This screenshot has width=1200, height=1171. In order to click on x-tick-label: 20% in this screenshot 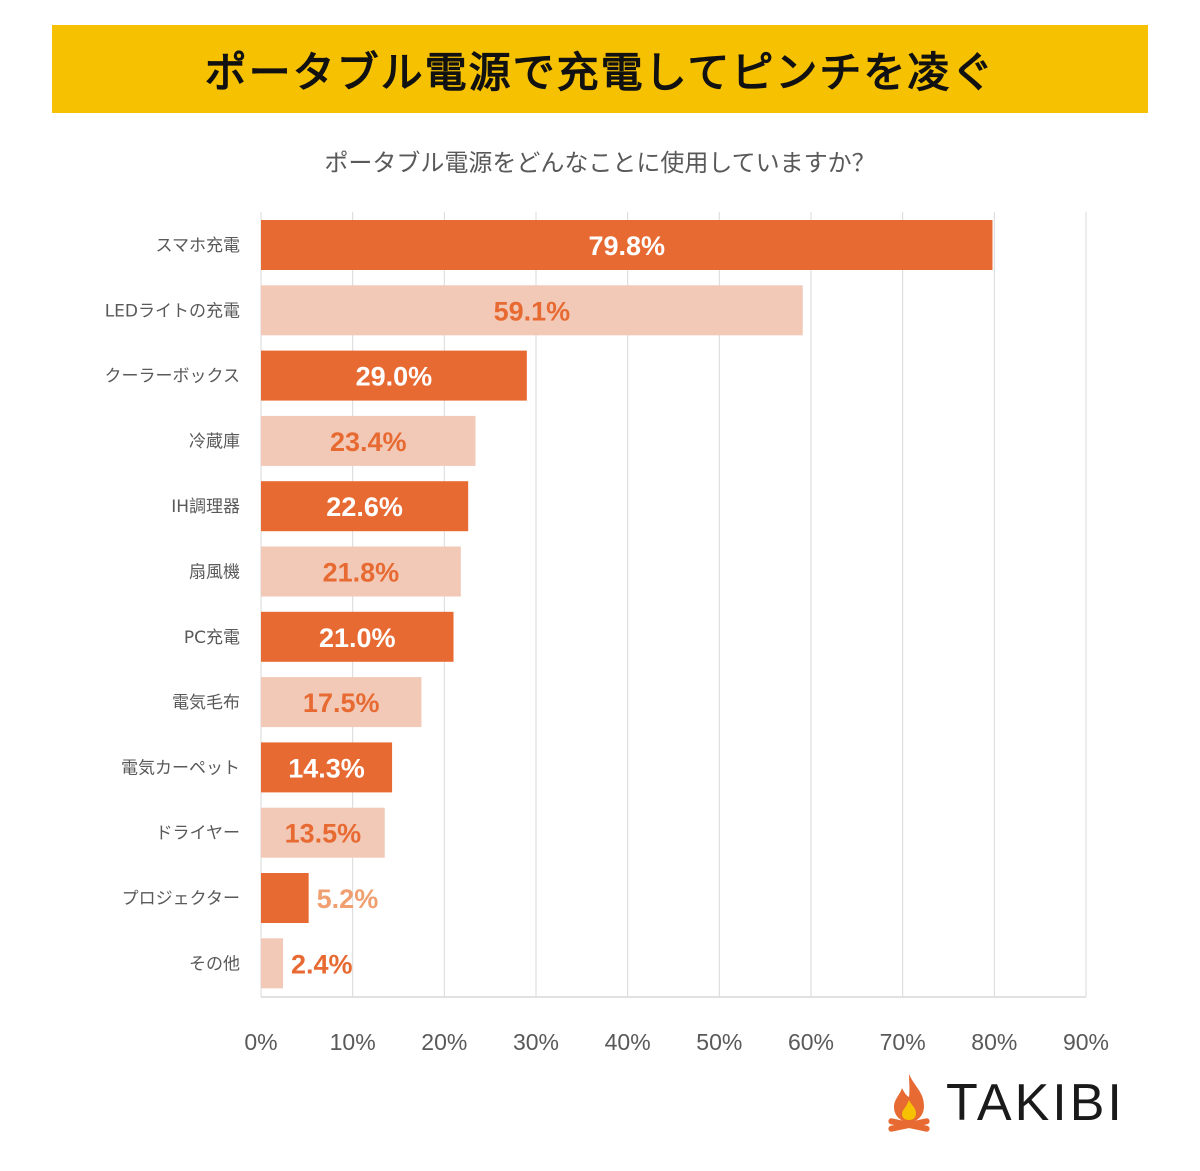, I will do `click(444, 1042)`.